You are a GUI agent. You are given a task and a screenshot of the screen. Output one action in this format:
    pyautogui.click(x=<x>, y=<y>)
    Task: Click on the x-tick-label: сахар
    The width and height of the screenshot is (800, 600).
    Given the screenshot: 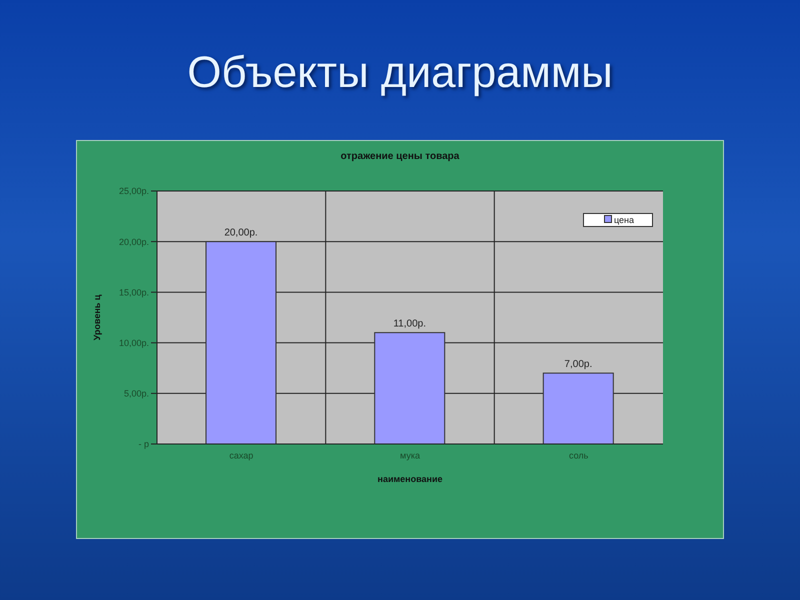 What is the action you would take?
    pyautogui.click(x=241, y=455)
    